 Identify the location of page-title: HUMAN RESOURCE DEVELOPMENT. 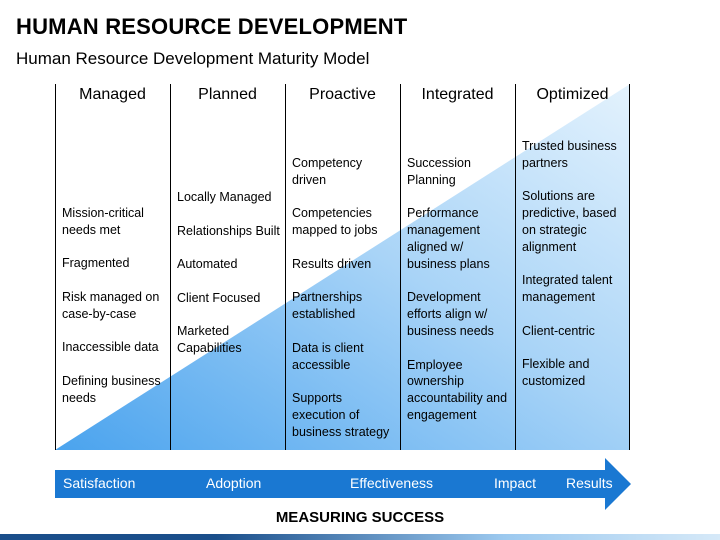
(212, 26).